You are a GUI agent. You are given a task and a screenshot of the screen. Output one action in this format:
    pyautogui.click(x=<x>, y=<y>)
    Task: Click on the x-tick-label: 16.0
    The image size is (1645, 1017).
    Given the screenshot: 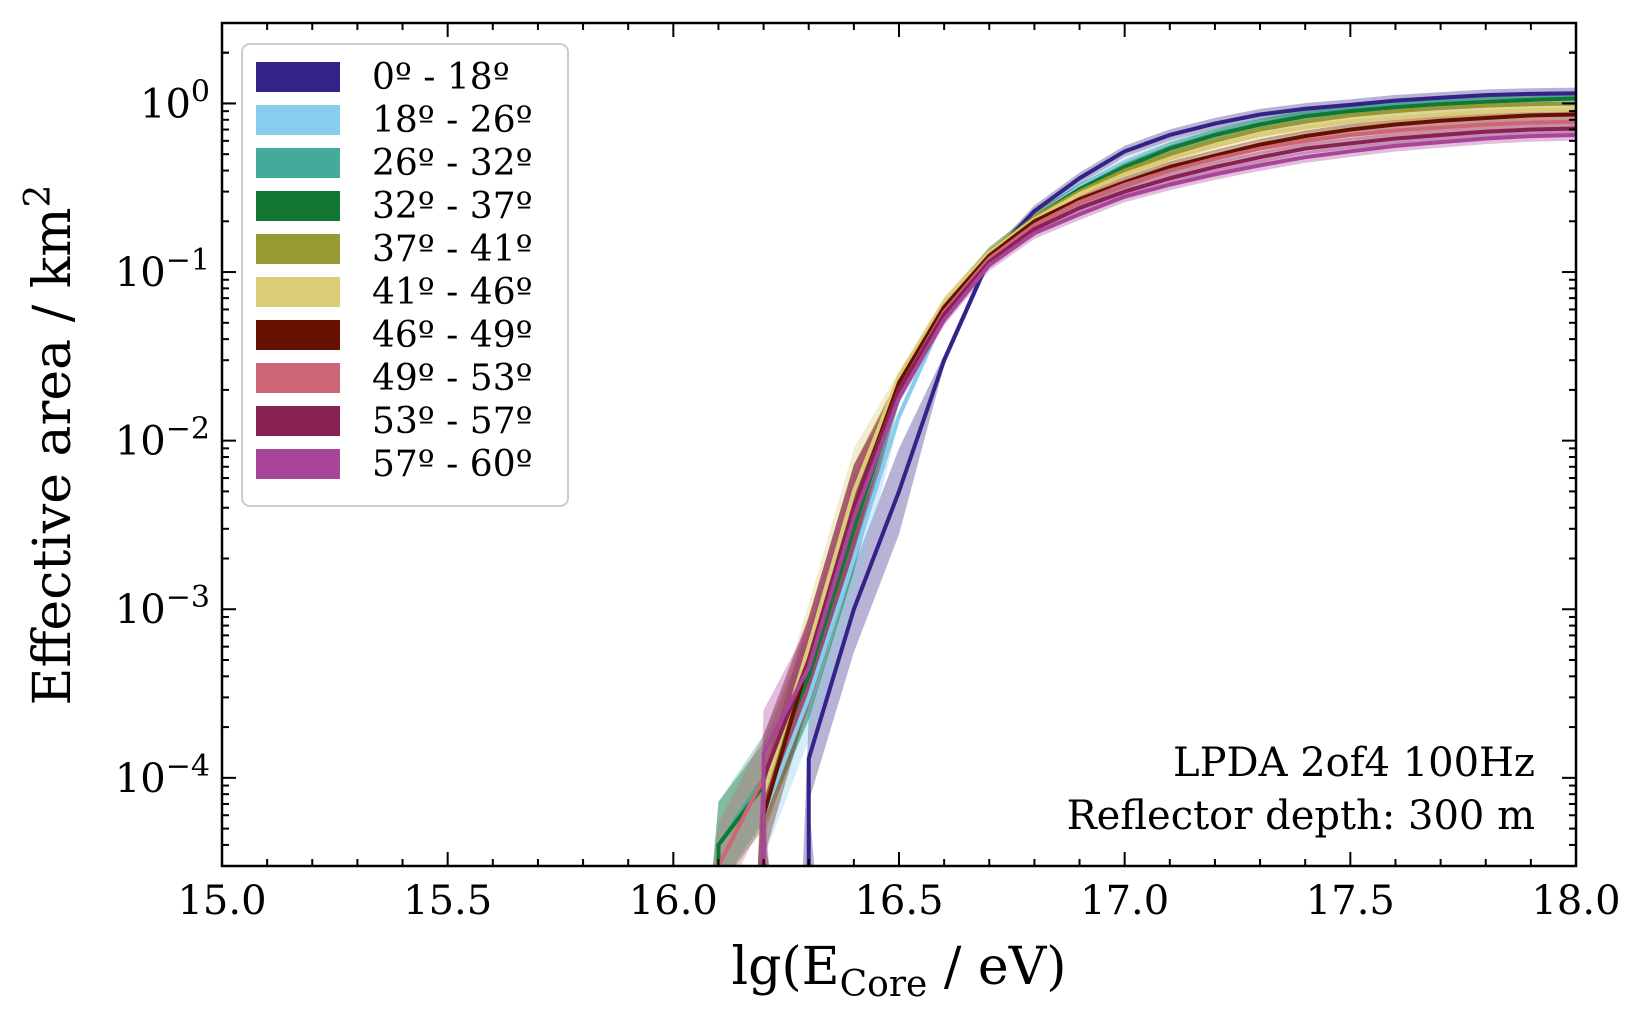 What is the action you would take?
    pyautogui.click(x=673, y=901)
    